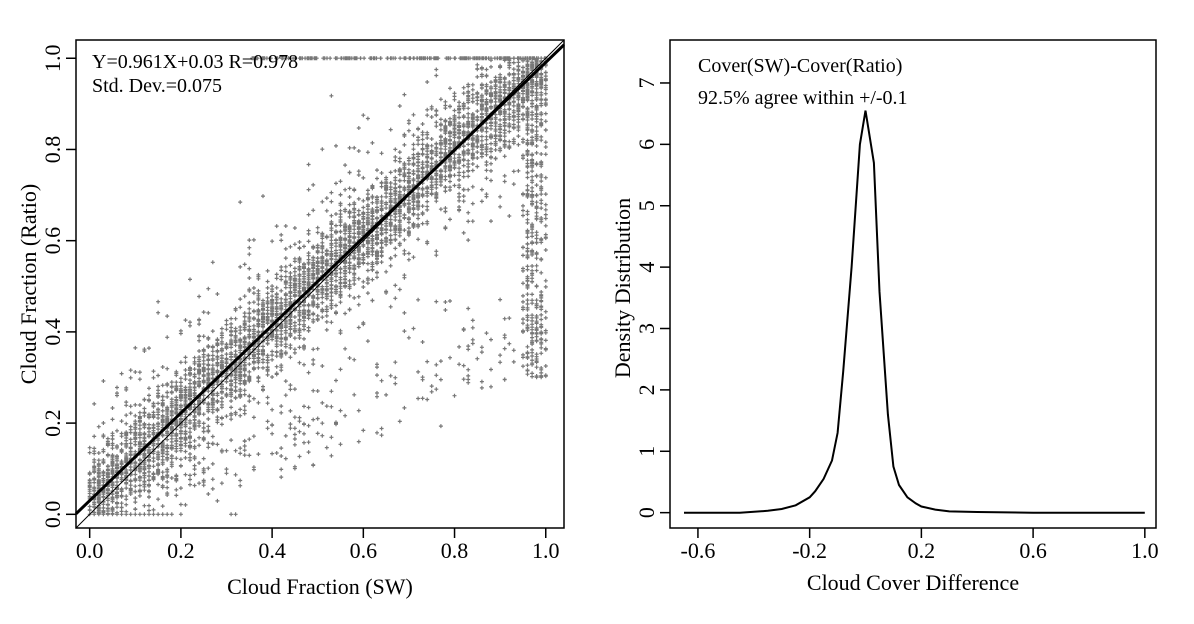 This screenshot has width=1194, height=624. What do you see at coordinates (157, 86) in the screenshot?
I see `std-dev-annotation: Std. Dev.=0.075` at bounding box center [157, 86].